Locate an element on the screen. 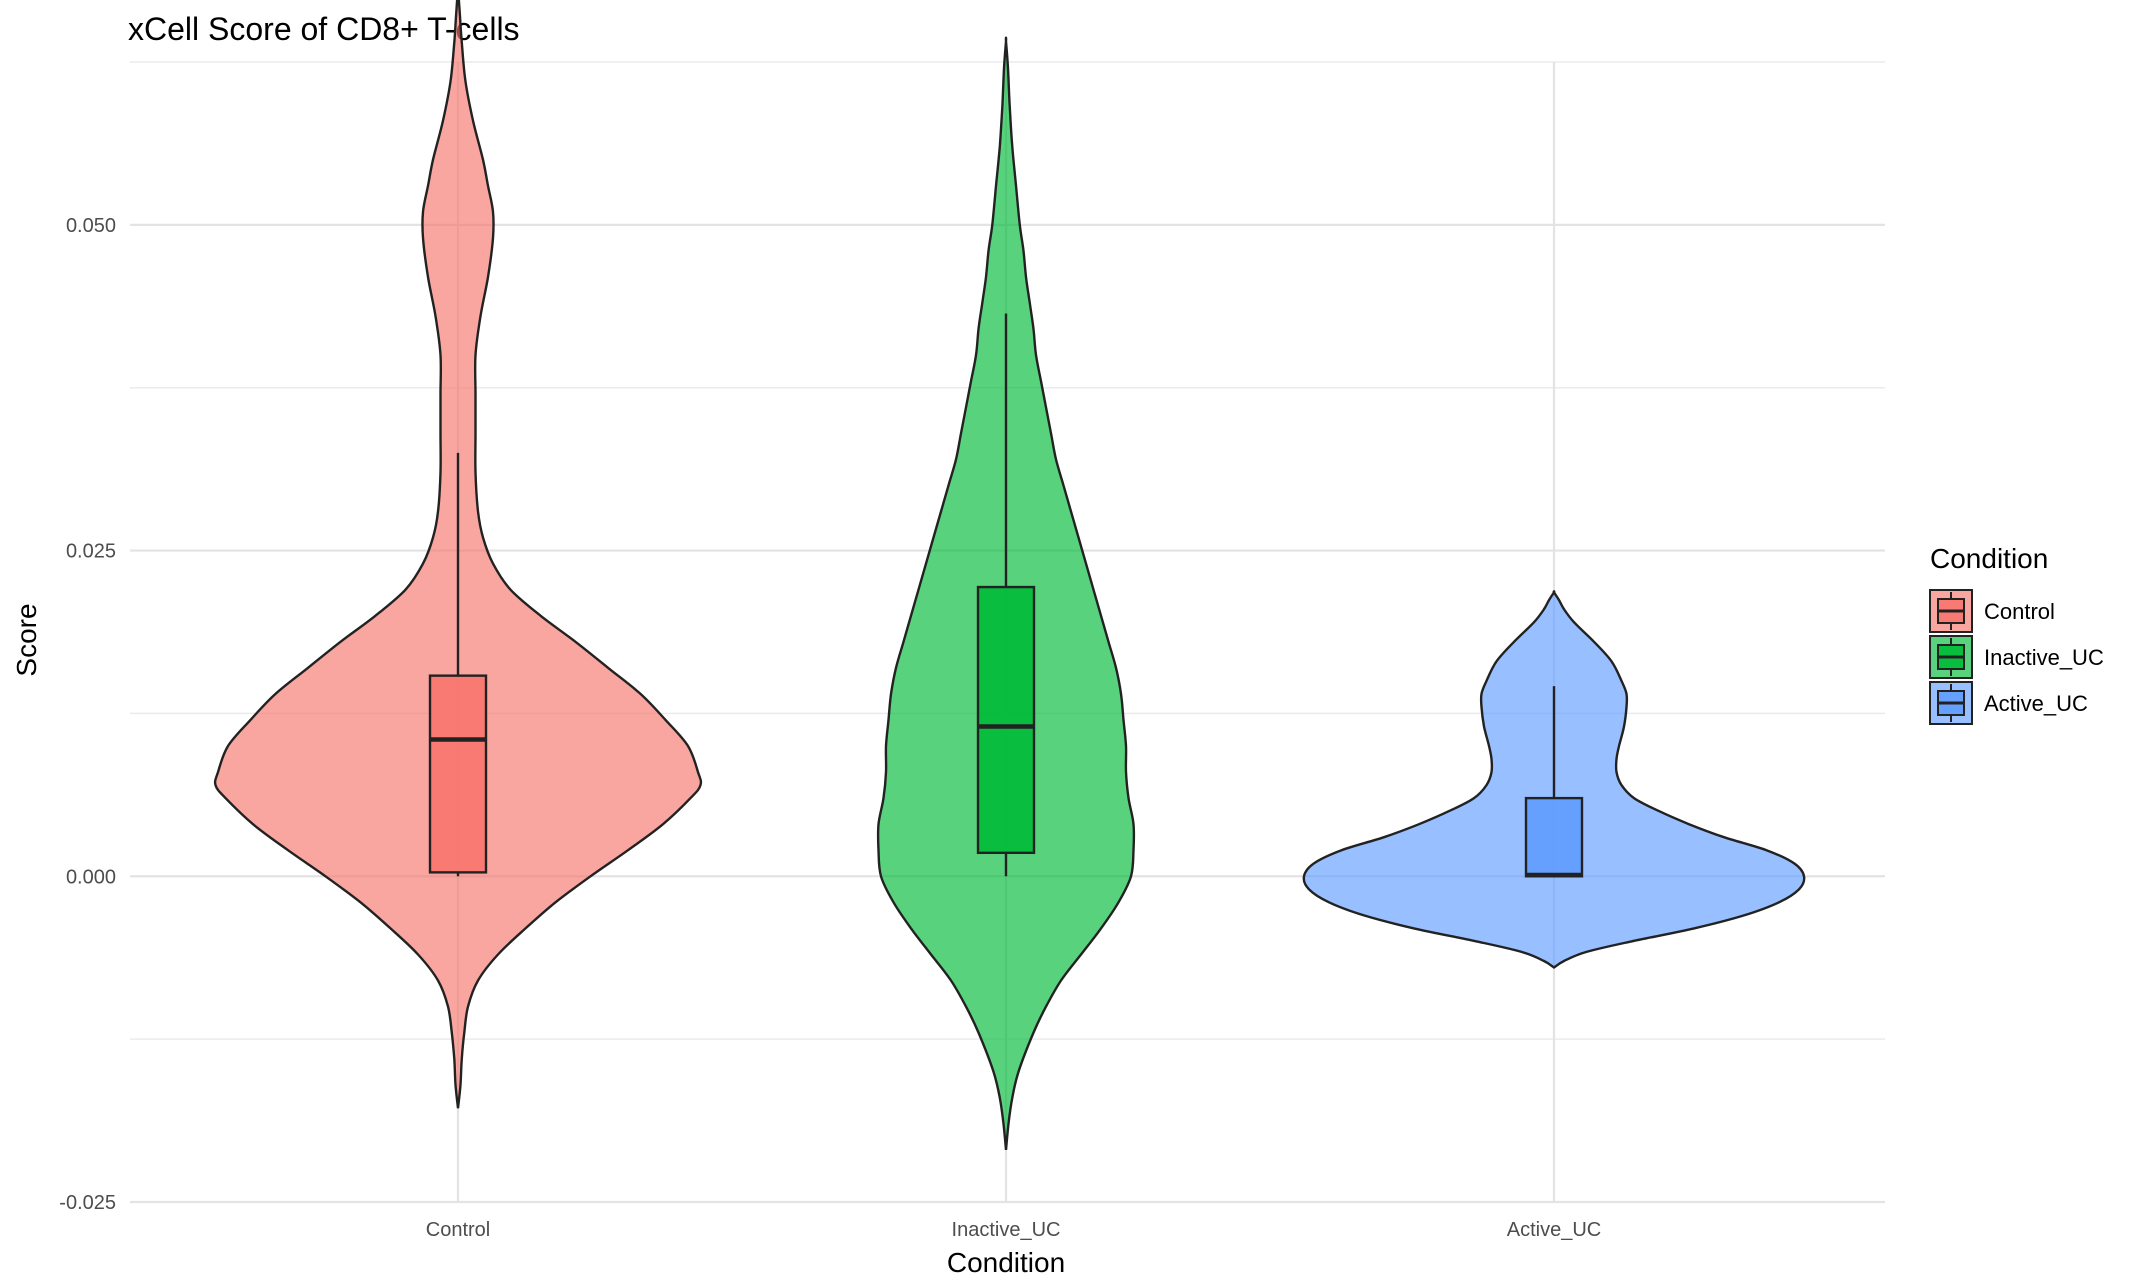 The image size is (2136, 1284). y-tick-labels: -0.025 0.000 0.025 0.050 is located at coordinates (87, 714).